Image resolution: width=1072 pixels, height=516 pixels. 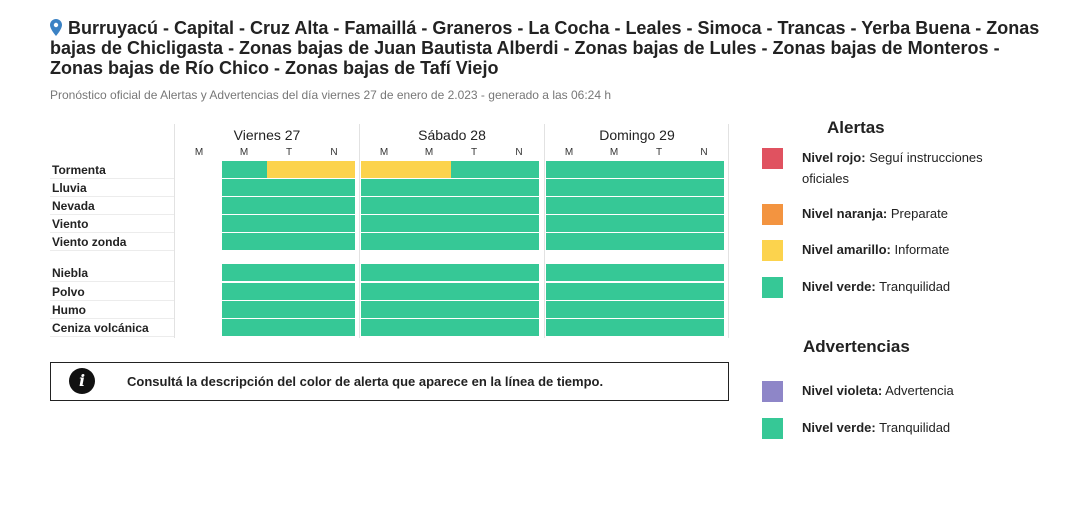 I want to click on legend-level-desc: Tranquilidad, so click(x=915, y=427).